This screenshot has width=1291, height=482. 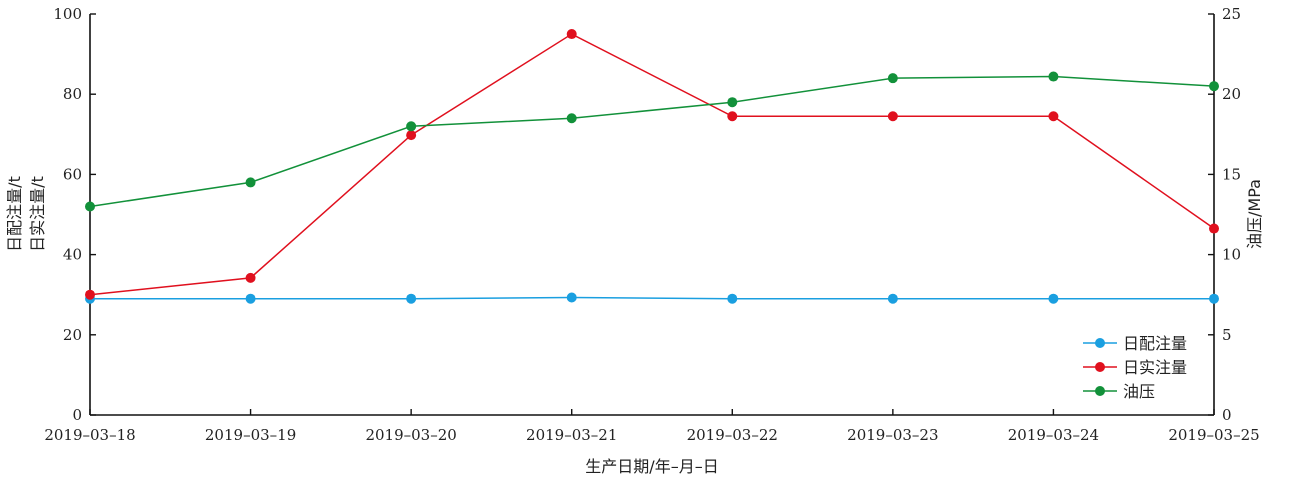 I want to click on left-y-tick-label: 100, so click(x=67, y=14).